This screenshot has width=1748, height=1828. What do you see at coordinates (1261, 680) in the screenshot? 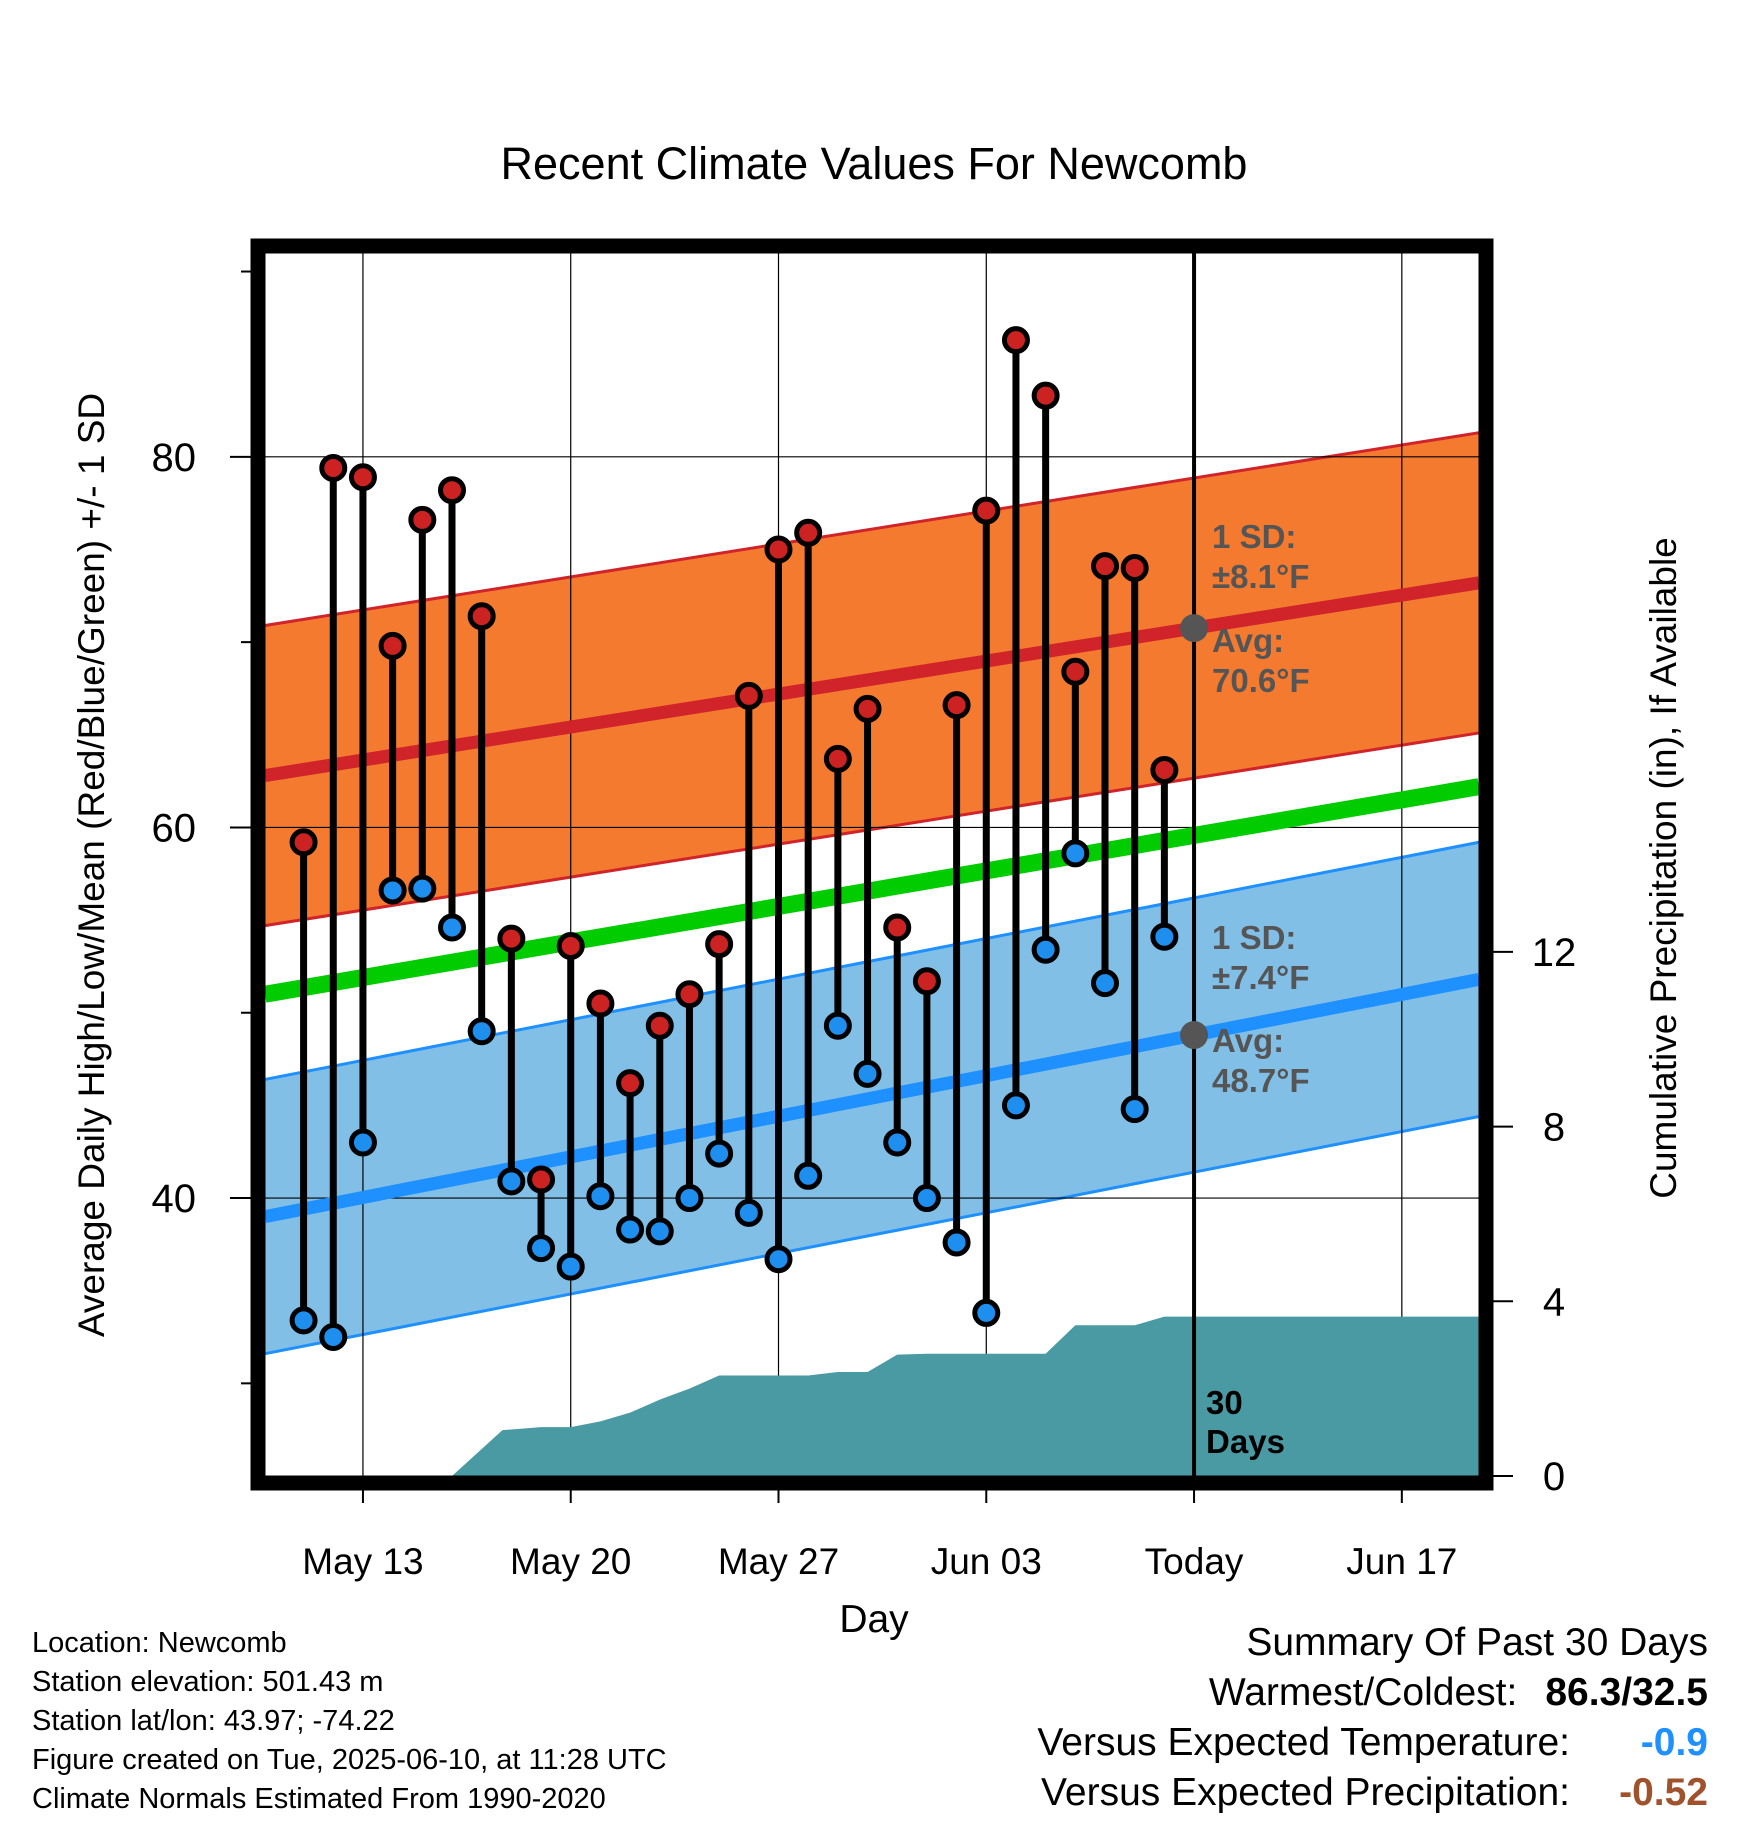
I see `high-avg-value: 70.6°F` at bounding box center [1261, 680].